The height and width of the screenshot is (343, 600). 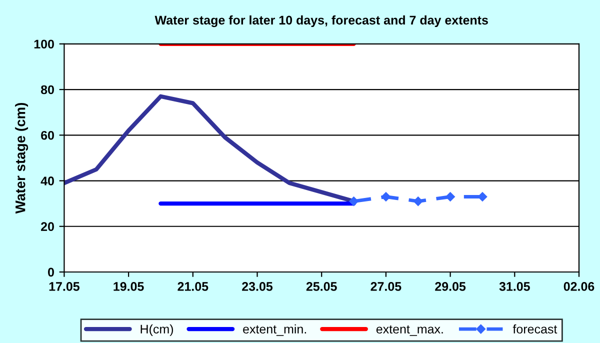 I want to click on y-tick-label: 40, so click(x=47, y=181).